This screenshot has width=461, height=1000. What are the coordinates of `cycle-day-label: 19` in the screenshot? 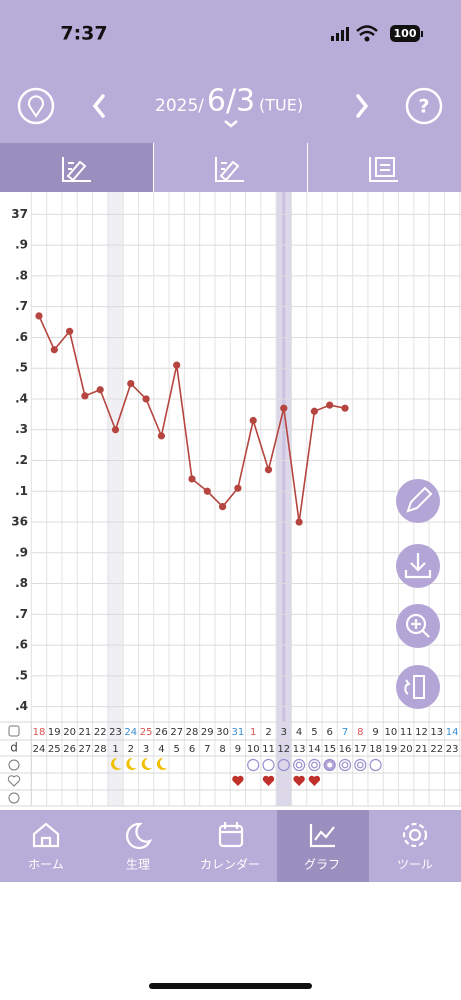 It's located at (391, 749).